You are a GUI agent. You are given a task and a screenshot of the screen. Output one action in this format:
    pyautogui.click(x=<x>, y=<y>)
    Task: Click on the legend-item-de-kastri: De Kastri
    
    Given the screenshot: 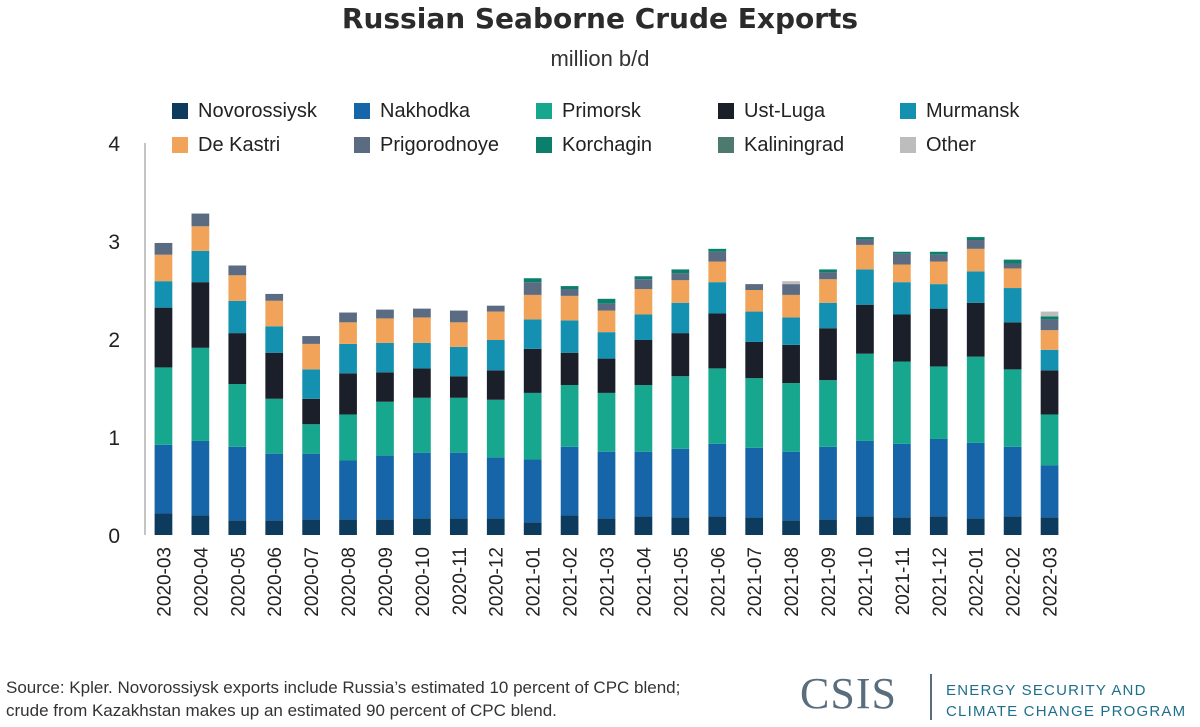 What is the action you would take?
    pyautogui.click(x=226, y=145)
    